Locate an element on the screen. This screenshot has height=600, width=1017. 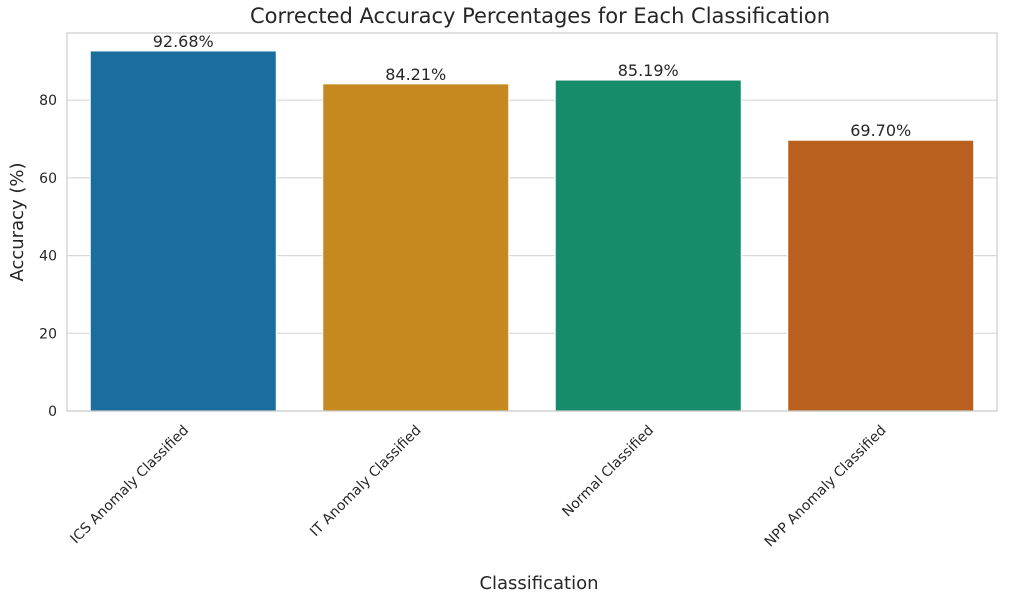
y-tick-label: 40 is located at coordinates (48, 257).